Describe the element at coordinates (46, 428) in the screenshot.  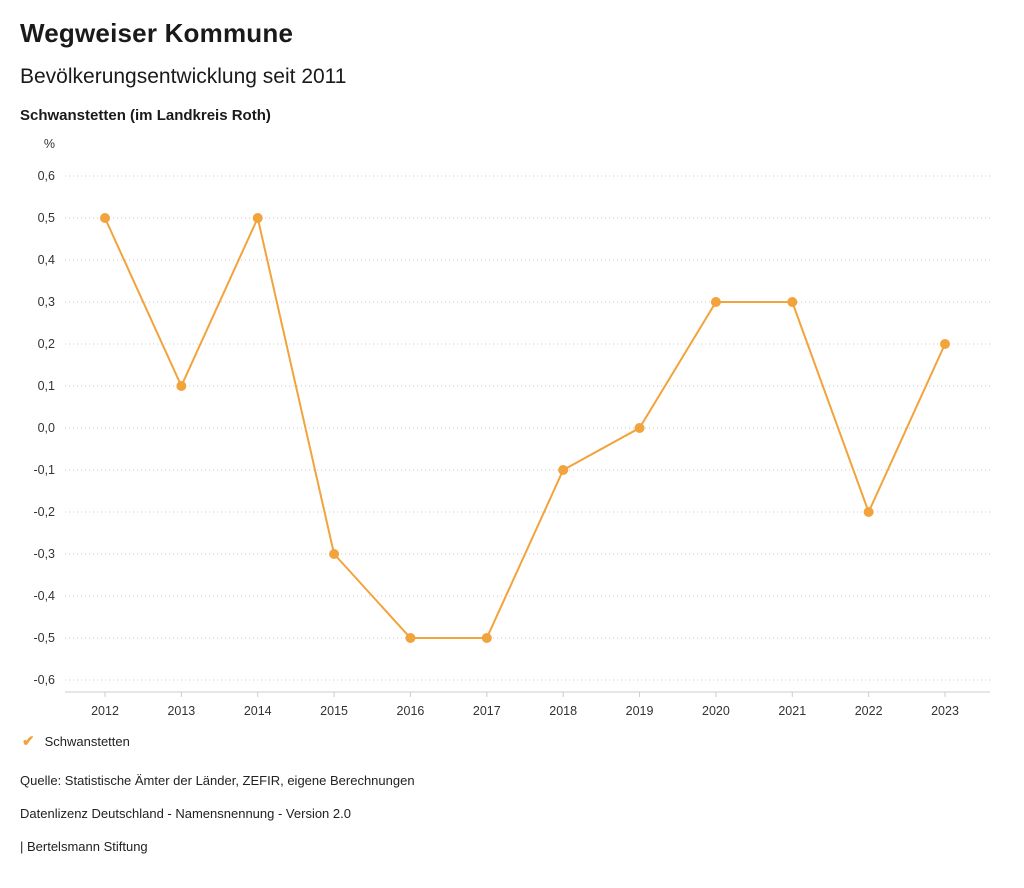
I see `y-tick-label: 0,0` at that location.